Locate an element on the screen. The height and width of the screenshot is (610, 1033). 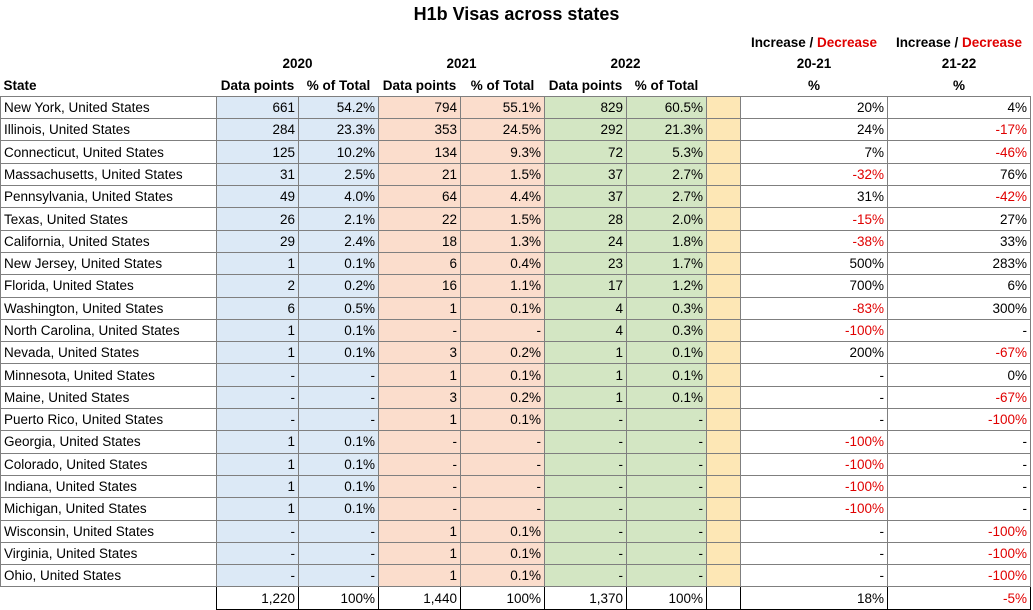
state-name-cell: Pennsylvania, United States is located at coordinates (108, 197).